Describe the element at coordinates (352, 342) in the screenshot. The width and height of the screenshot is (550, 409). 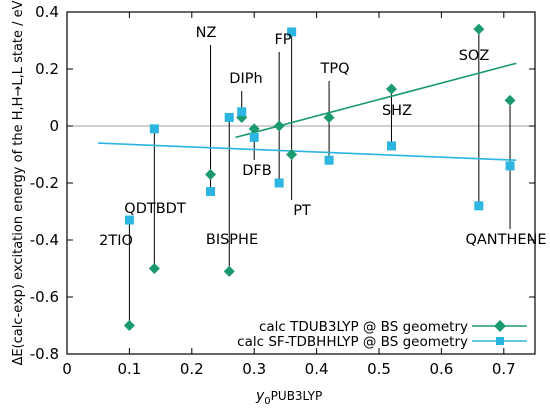
I see `legend-entry-label: calc SF-TDBHHLYP @ BS geometry` at that location.